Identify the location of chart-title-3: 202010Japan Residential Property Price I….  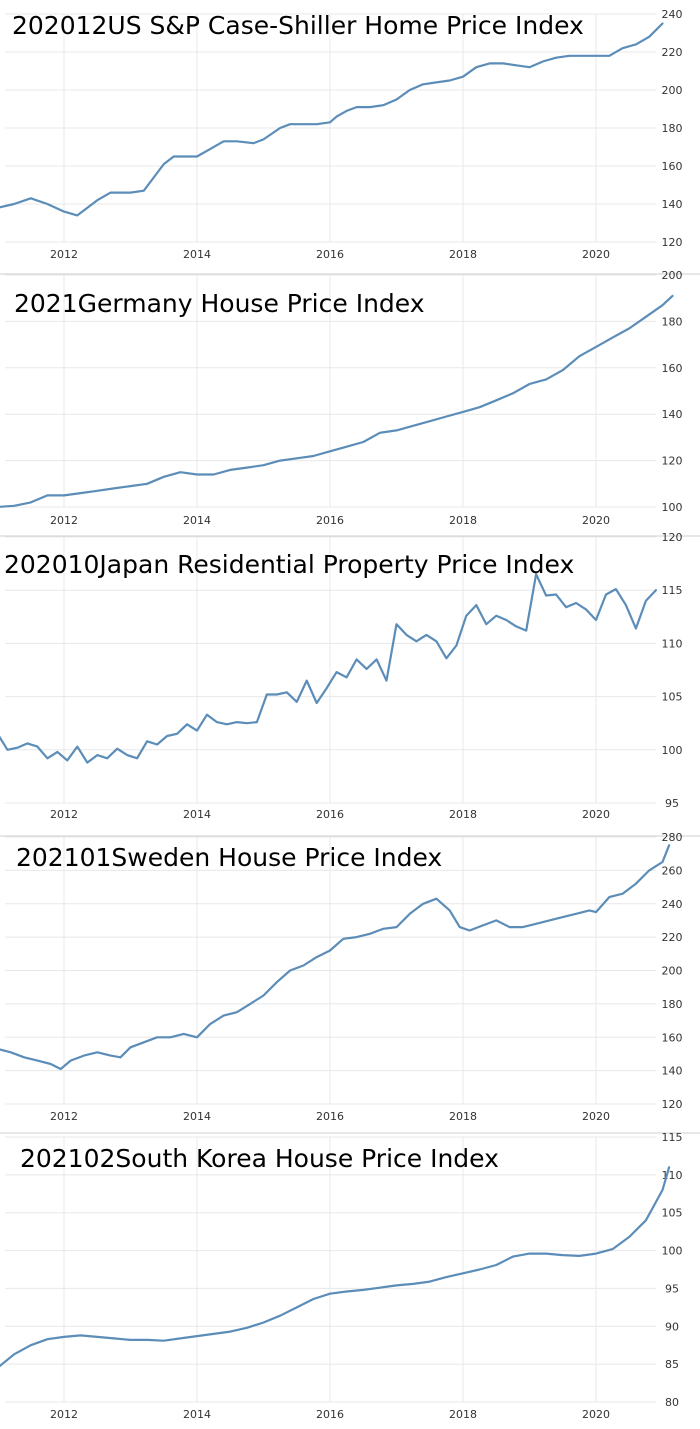
(289, 564).